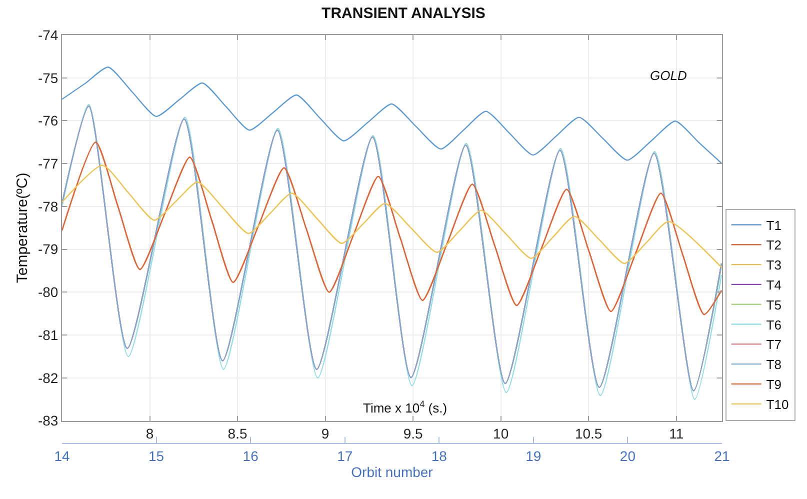 The width and height of the screenshot is (807, 499). Describe the element at coordinates (62, 456) in the screenshot. I see `x2-tick-label: 14` at that location.